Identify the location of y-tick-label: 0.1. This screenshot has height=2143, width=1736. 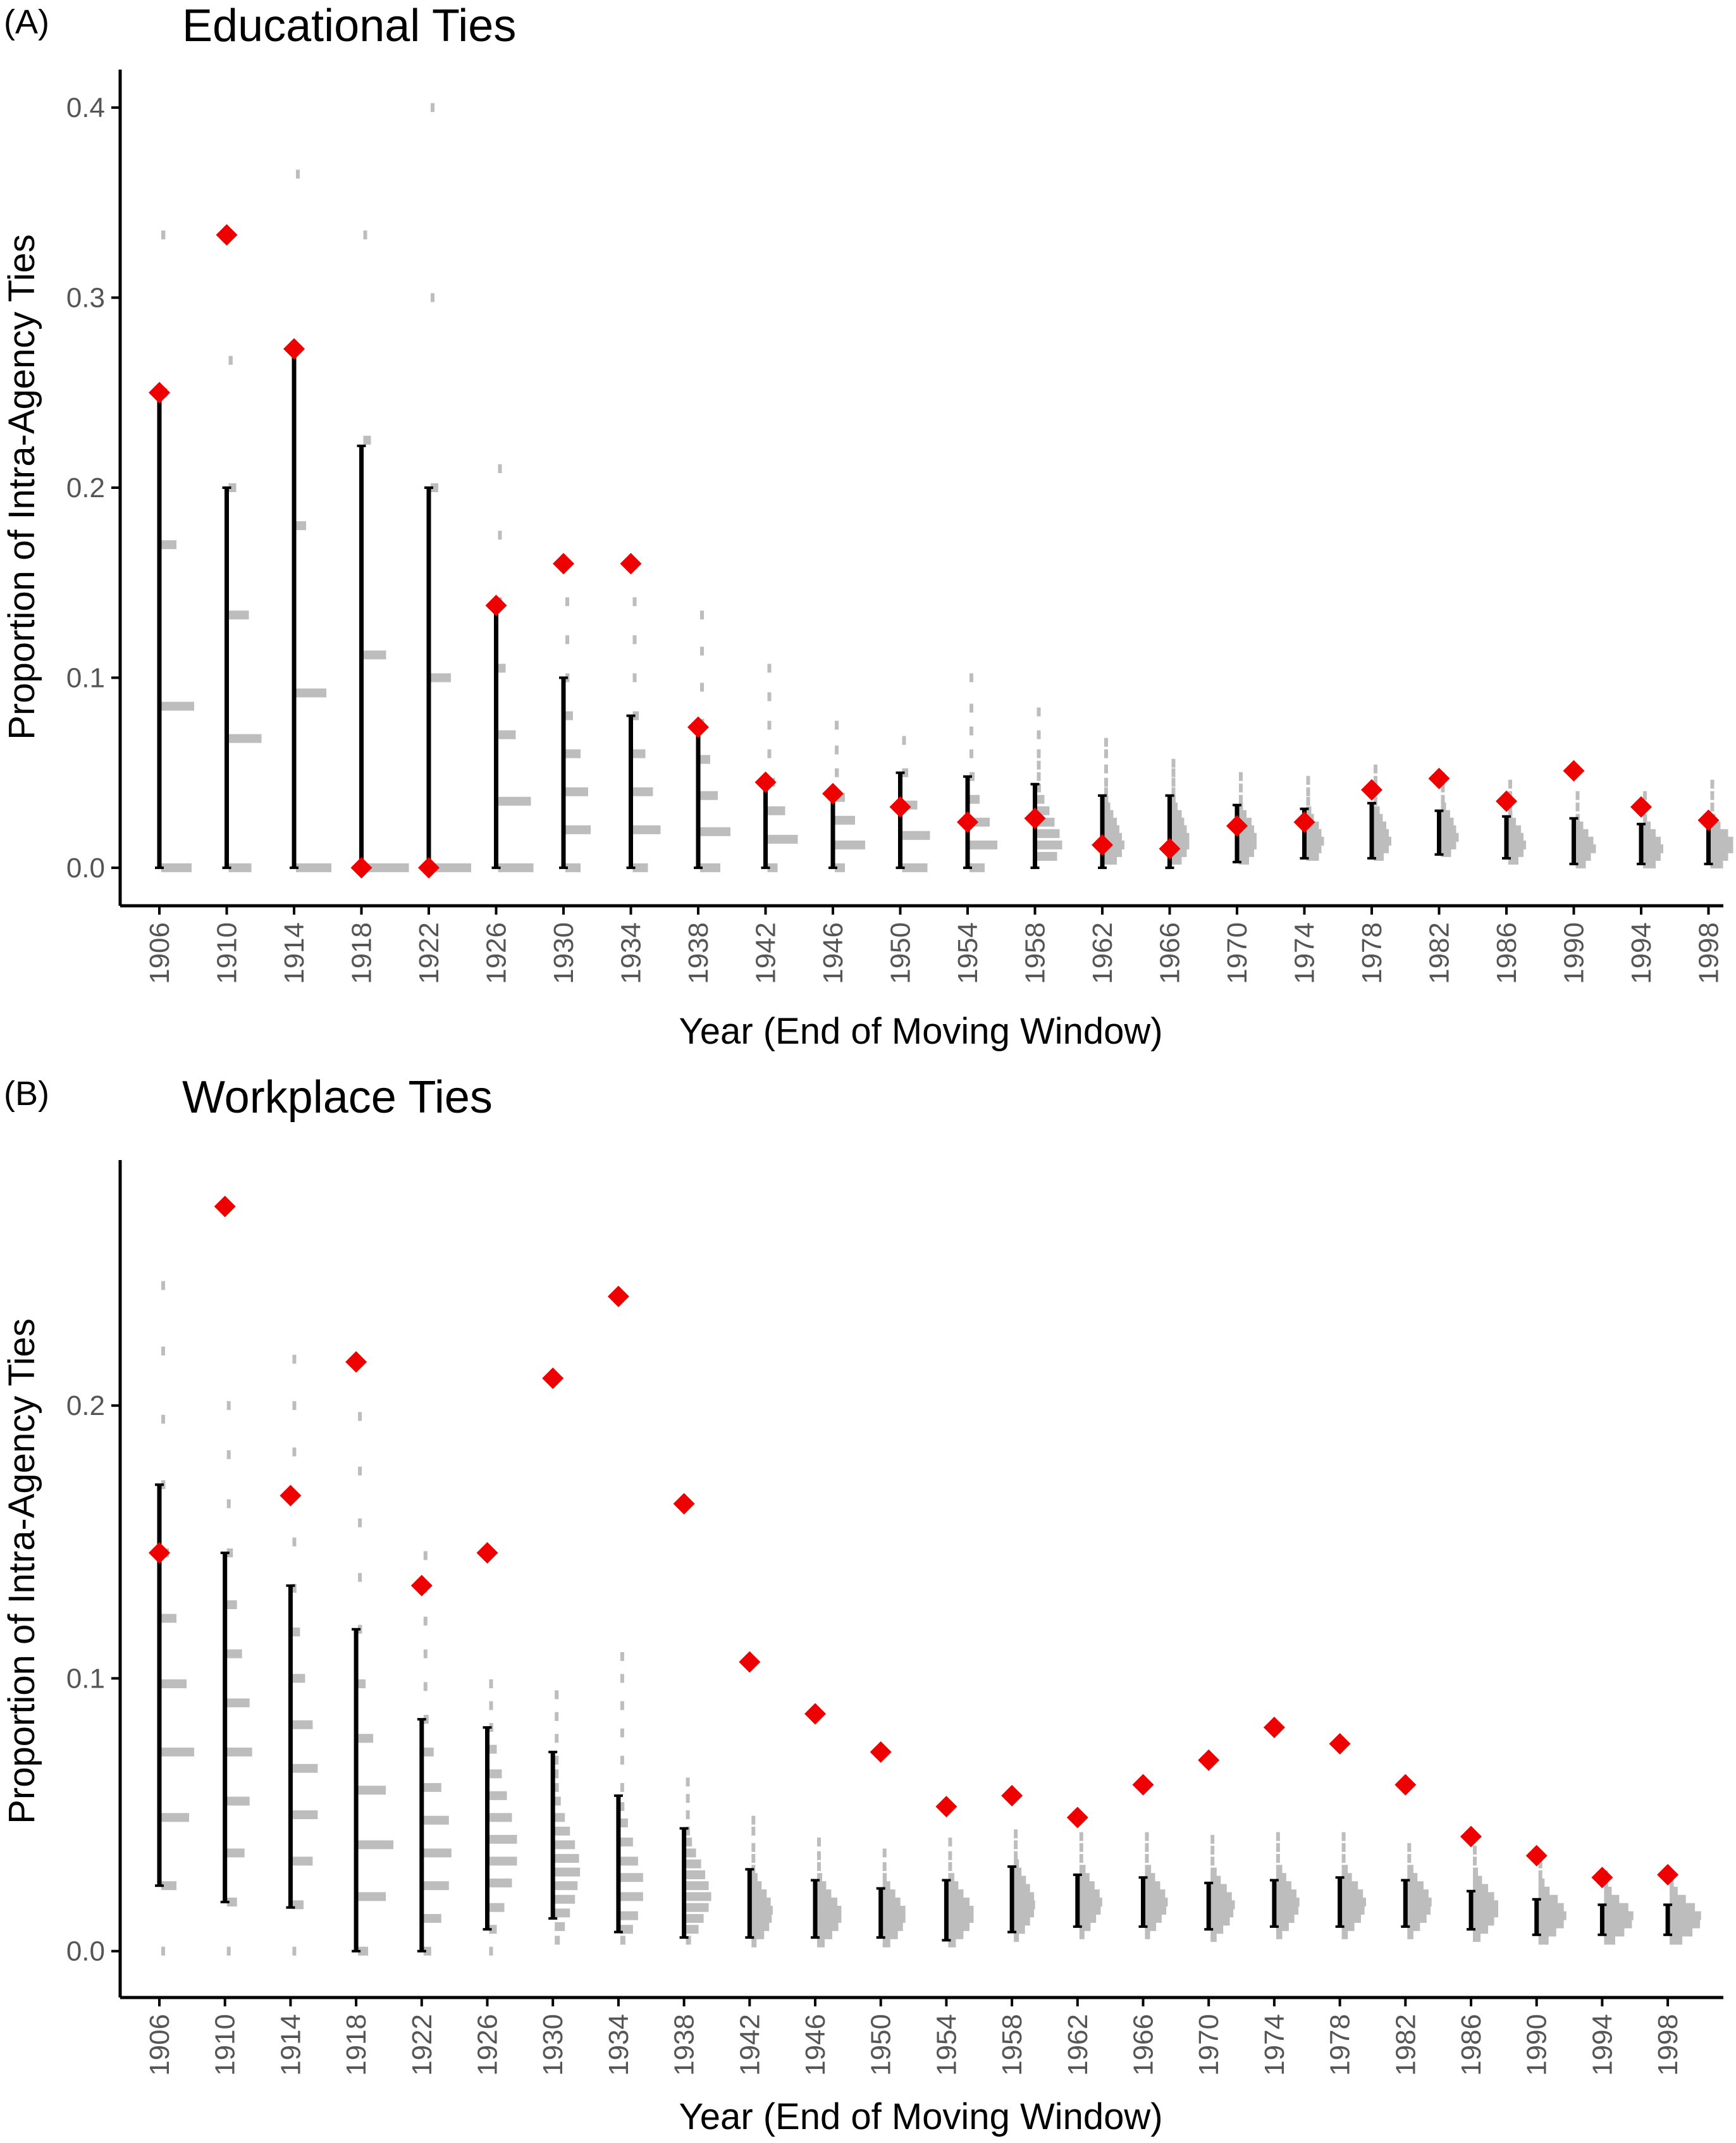
(85, 1678).